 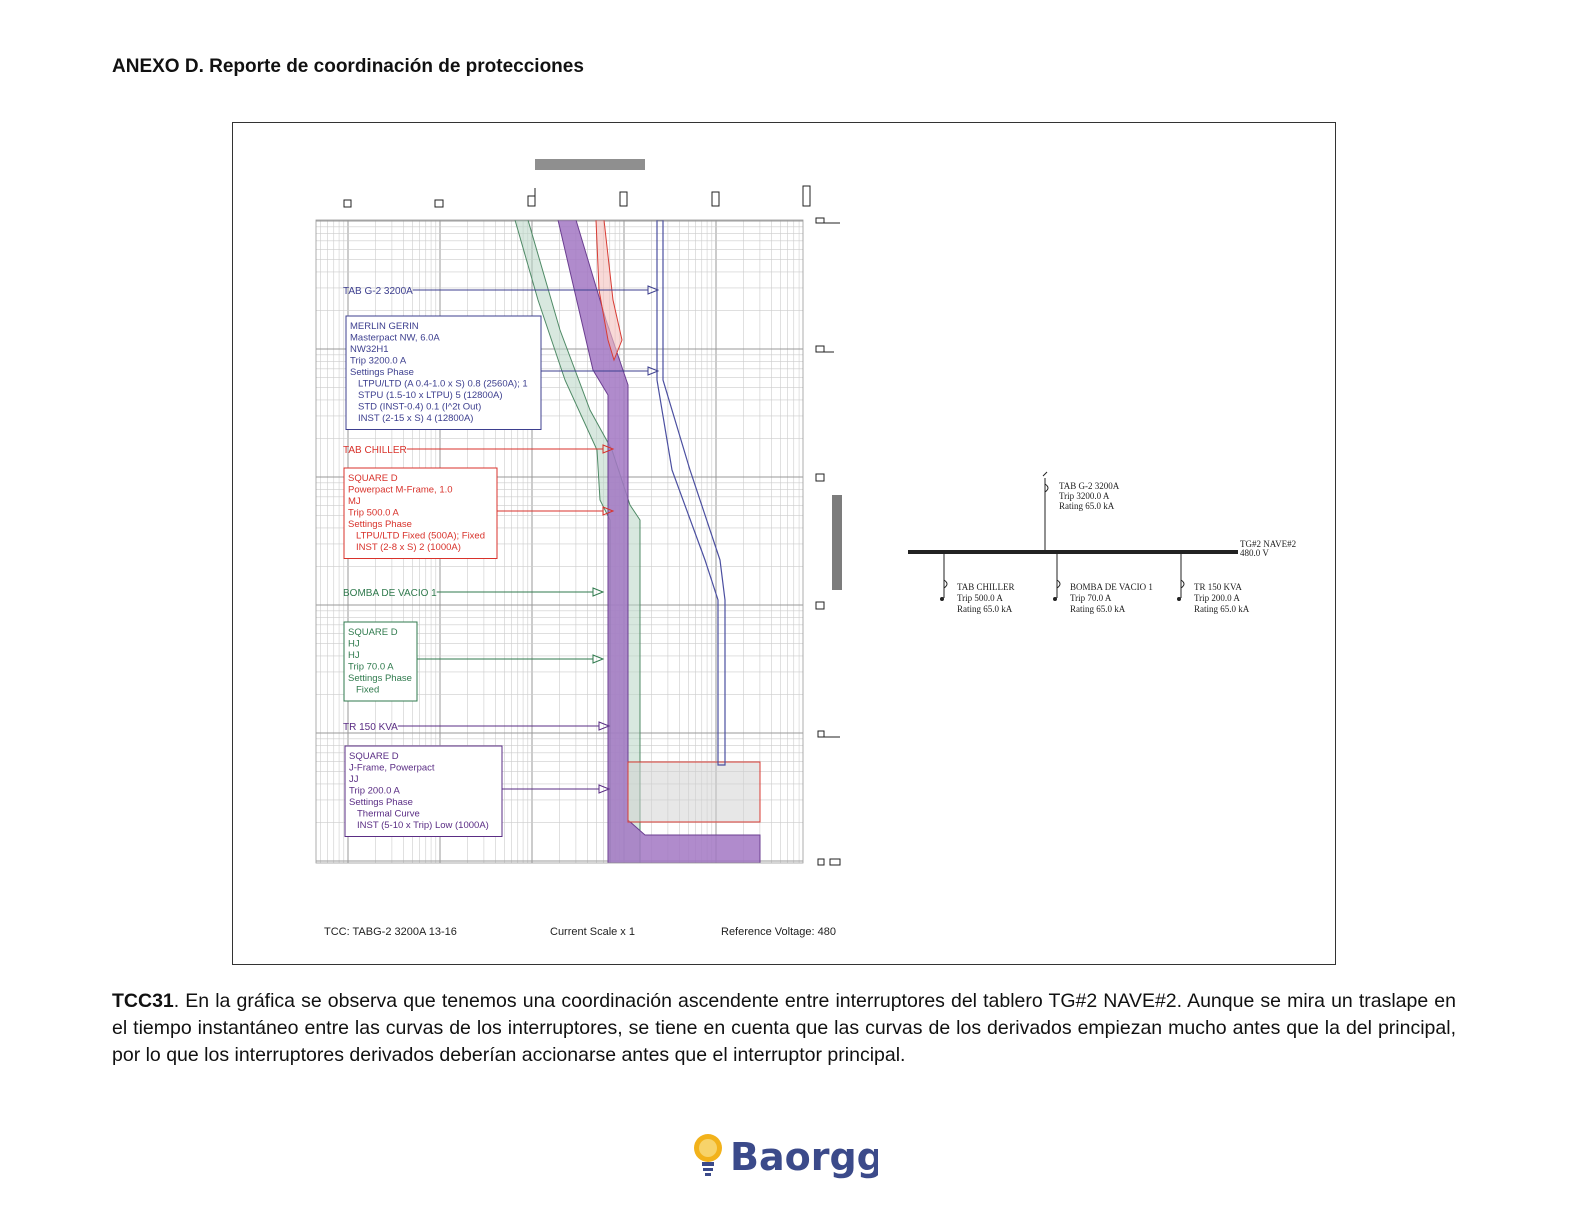 What do you see at coordinates (395, 338) in the screenshot?
I see `device-box-line: Masterpact NW, 6.0A` at bounding box center [395, 338].